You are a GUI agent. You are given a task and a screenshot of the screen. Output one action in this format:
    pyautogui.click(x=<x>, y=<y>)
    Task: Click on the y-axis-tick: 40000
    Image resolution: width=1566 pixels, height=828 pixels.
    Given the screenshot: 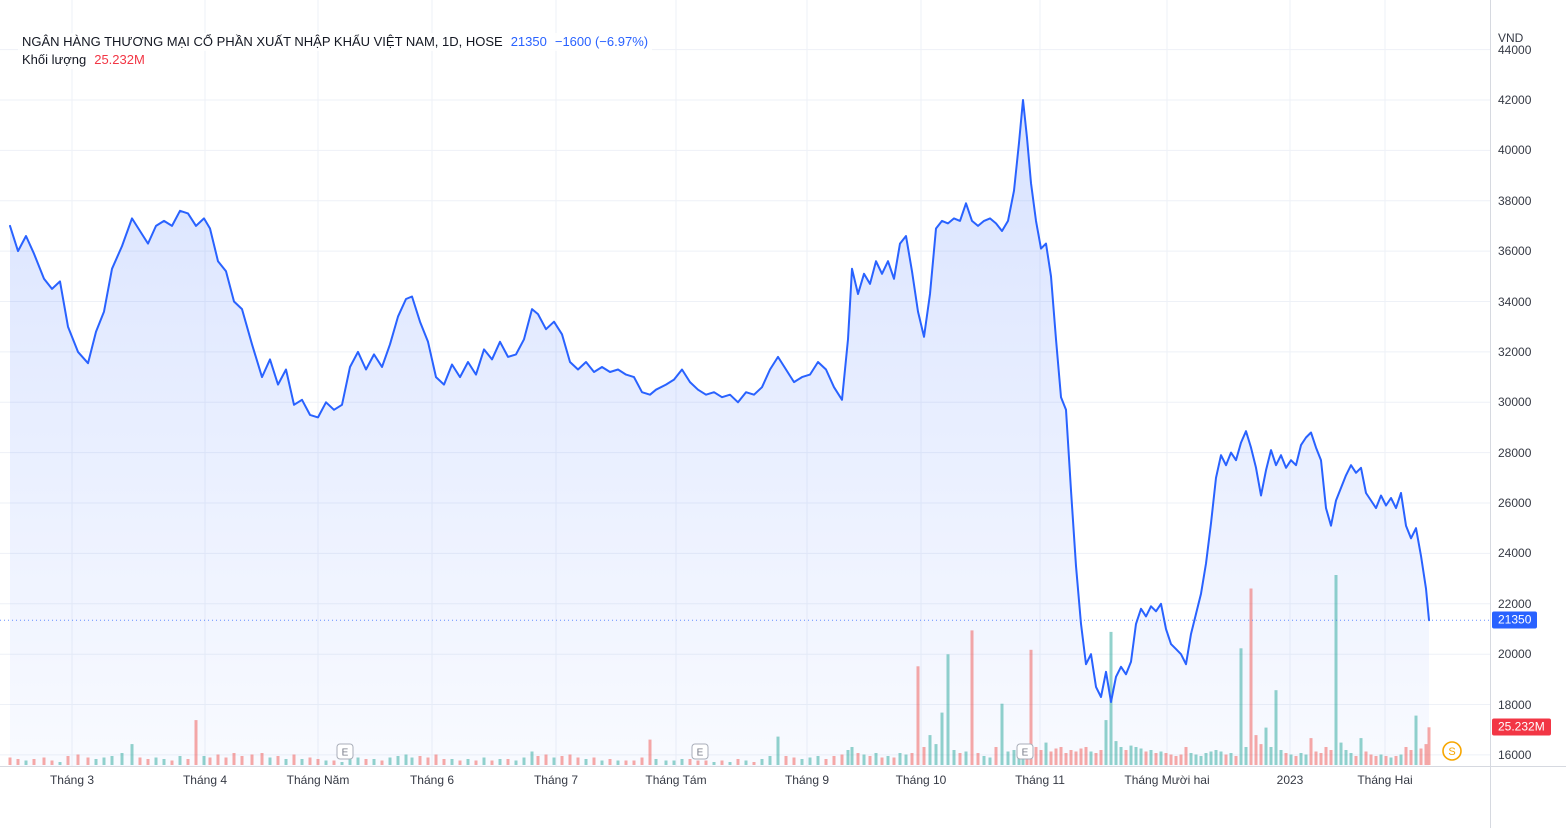 What is the action you would take?
    pyautogui.click(x=1515, y=150)
    